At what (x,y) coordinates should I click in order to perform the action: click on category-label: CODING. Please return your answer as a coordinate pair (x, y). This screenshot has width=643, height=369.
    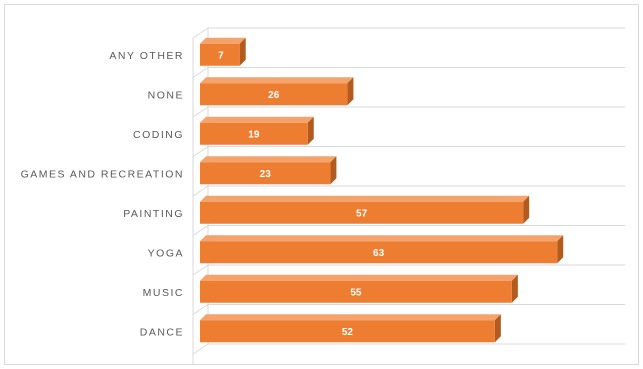
    Looking at the image, I should click on (158, 135).